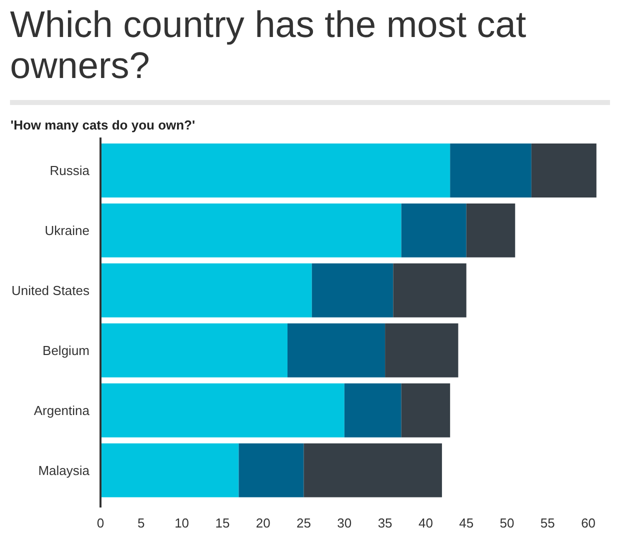 This screenshot has height=543, width=640. What do you see at coordinates (385, 523) in the screenshot?
I see `x-tick-label: 35` at bounding box center [385, 523].